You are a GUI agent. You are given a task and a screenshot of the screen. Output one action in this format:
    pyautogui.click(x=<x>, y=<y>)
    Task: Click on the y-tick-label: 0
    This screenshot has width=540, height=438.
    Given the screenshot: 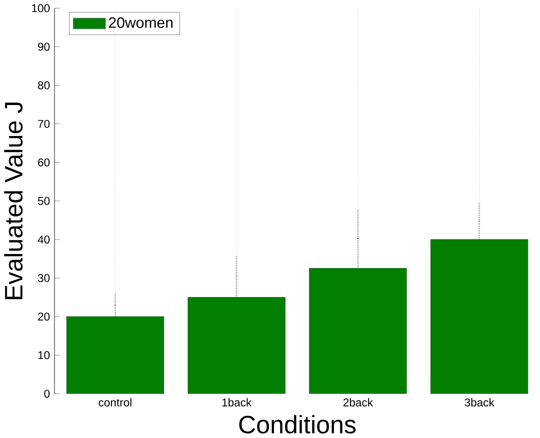 What is the action you would take?
    pyautogui.click(x=47, y=394)
    